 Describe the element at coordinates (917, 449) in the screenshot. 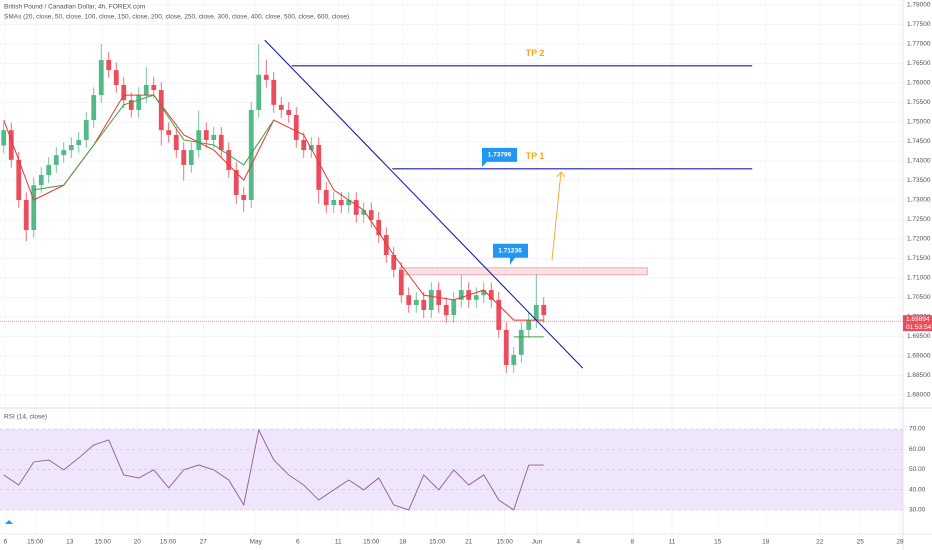

I see `rsi-tick-label: 60.00` at that location.